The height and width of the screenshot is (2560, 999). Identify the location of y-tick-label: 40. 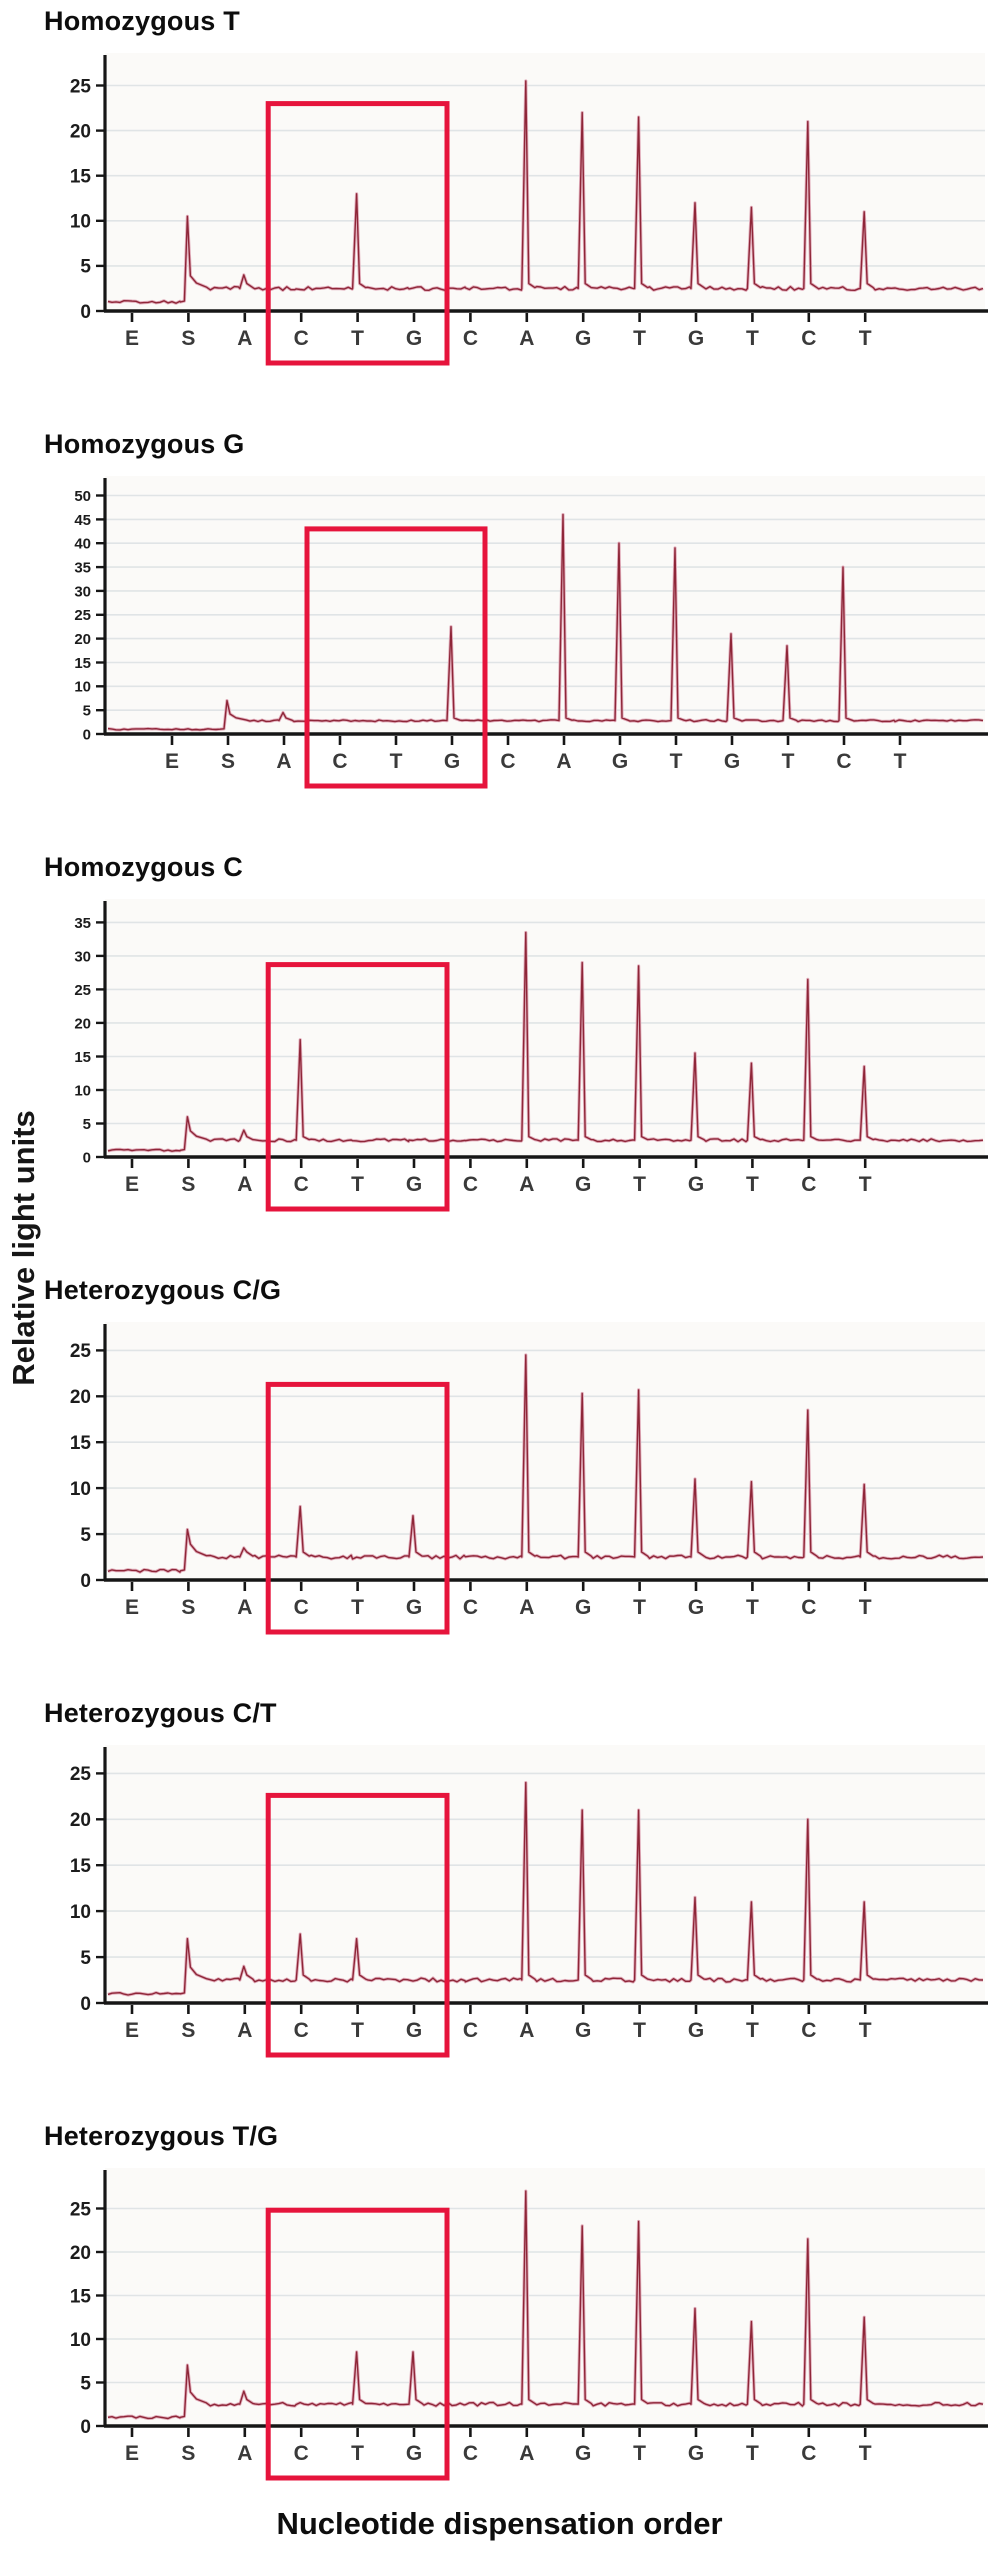
(82, 544).